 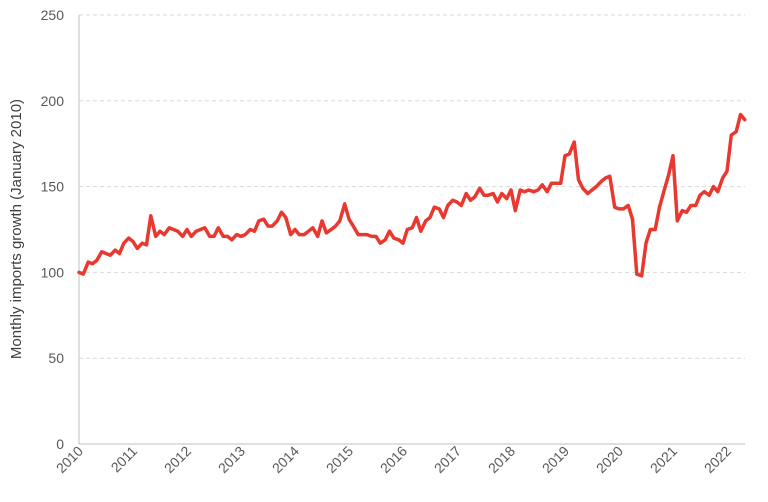 I want to click on x-tick-label: 2020, so click(x=609, y=459).